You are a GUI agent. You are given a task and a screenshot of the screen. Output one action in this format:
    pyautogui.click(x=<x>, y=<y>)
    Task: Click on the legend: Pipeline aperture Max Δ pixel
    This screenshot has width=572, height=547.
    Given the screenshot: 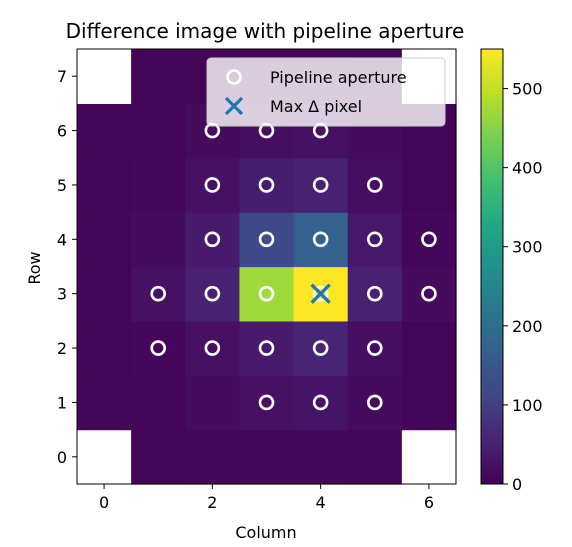 What is the action you would take?
    pyautogui.click(x=326, y=92)
    